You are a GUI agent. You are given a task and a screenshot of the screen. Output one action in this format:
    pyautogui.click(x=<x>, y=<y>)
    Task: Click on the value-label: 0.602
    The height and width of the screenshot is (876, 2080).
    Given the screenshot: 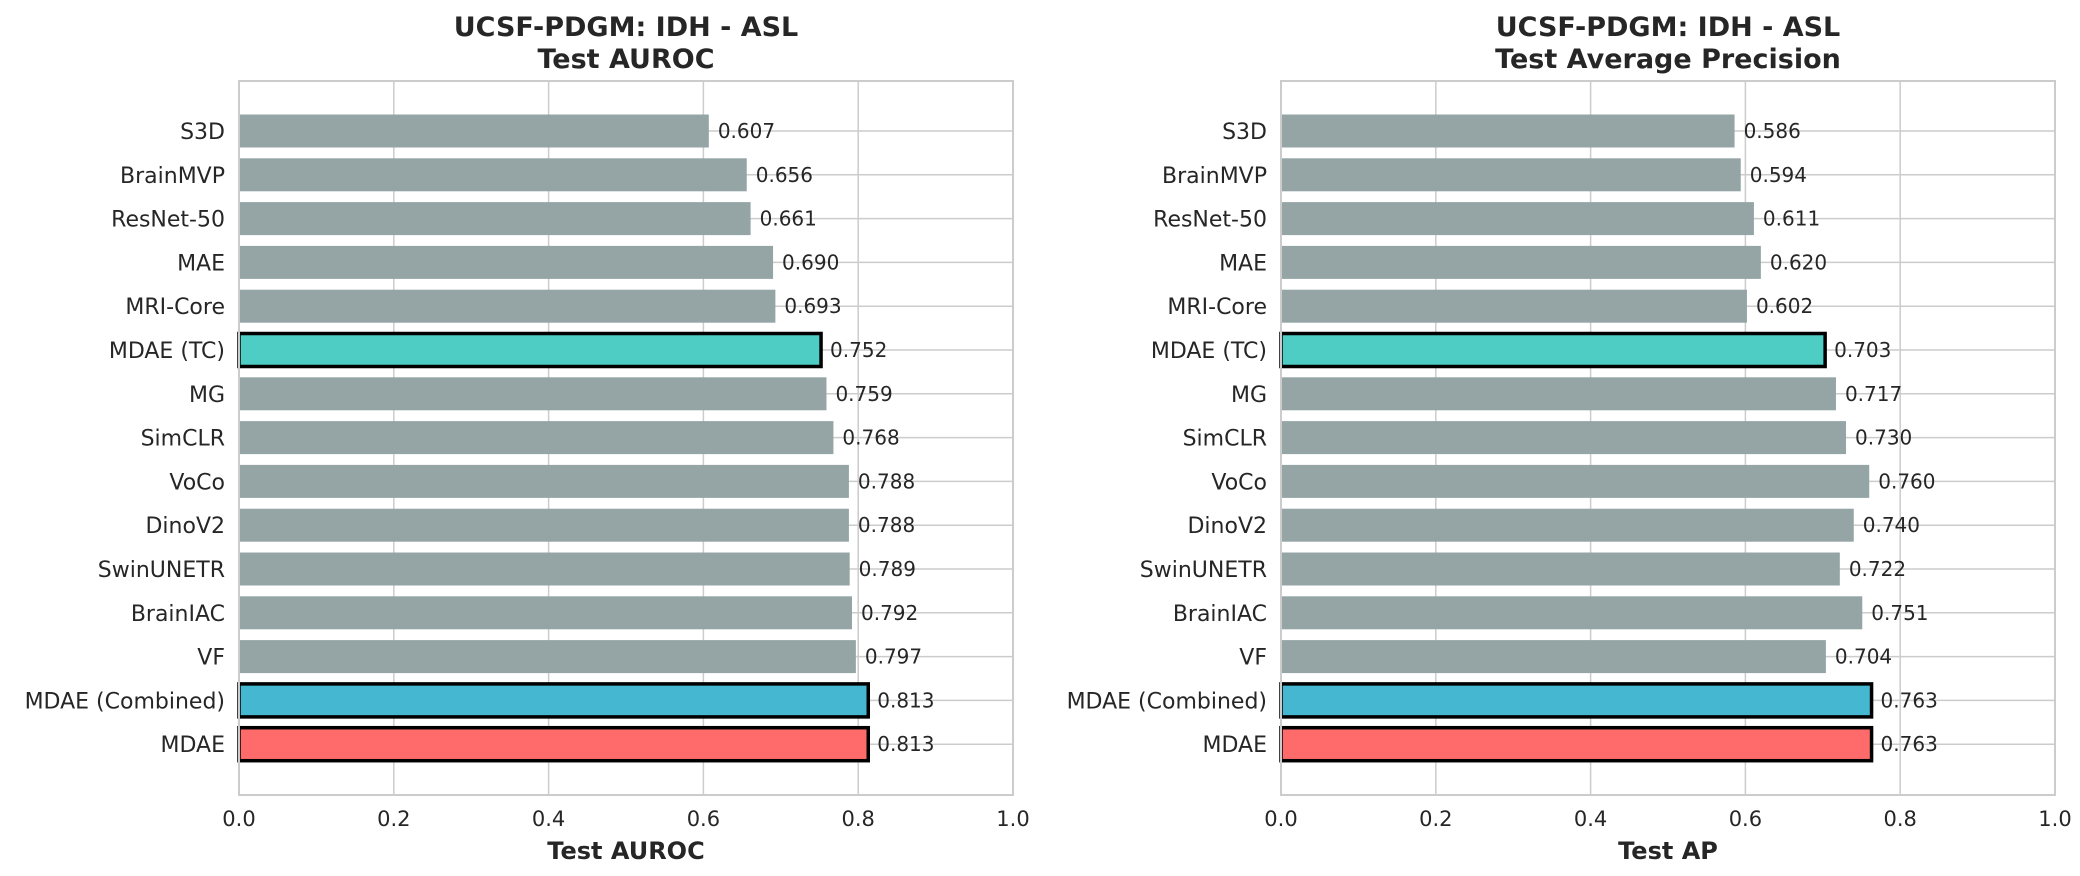 What is the action you would take?
    pyautogui.click(x=1784, y=306)
    